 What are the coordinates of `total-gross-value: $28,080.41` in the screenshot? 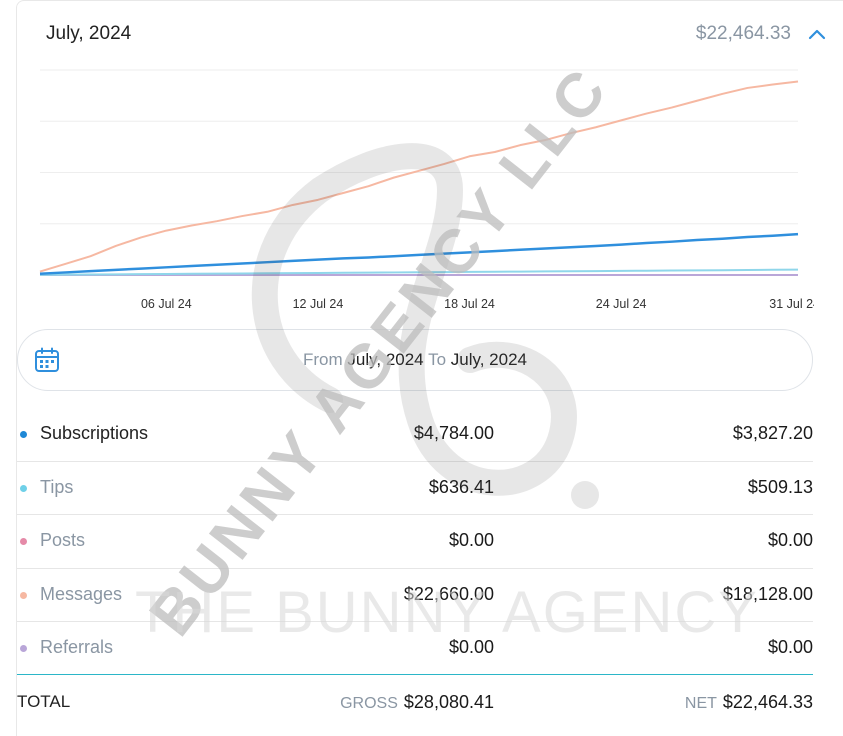 It's located at (448, 702).